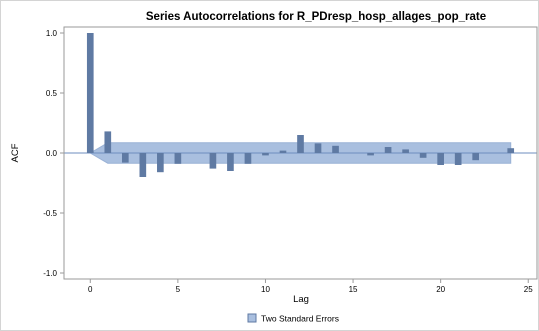  What do you see at coordinates (52, 153) in the screenshot?
I see `y-tick-label: 0.0` at bounding box center [52, 153].